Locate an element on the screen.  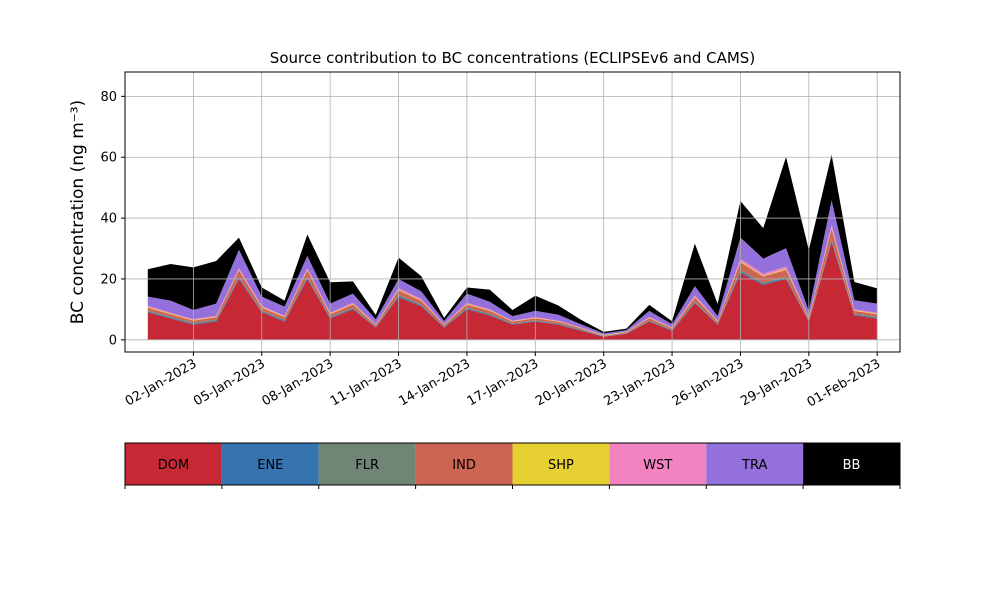
legend-label-flr: FLR is located at coordinates (367, 465).